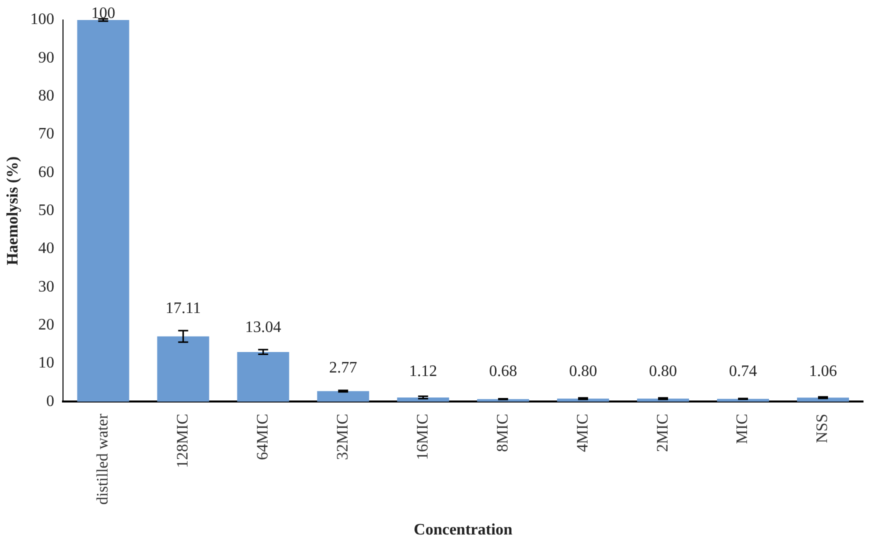 The height and width of the screenshot is (544, 873). Describe the element at coordinates (423, 371) in the screenshot. I see `data-label: 1.12` at that location.